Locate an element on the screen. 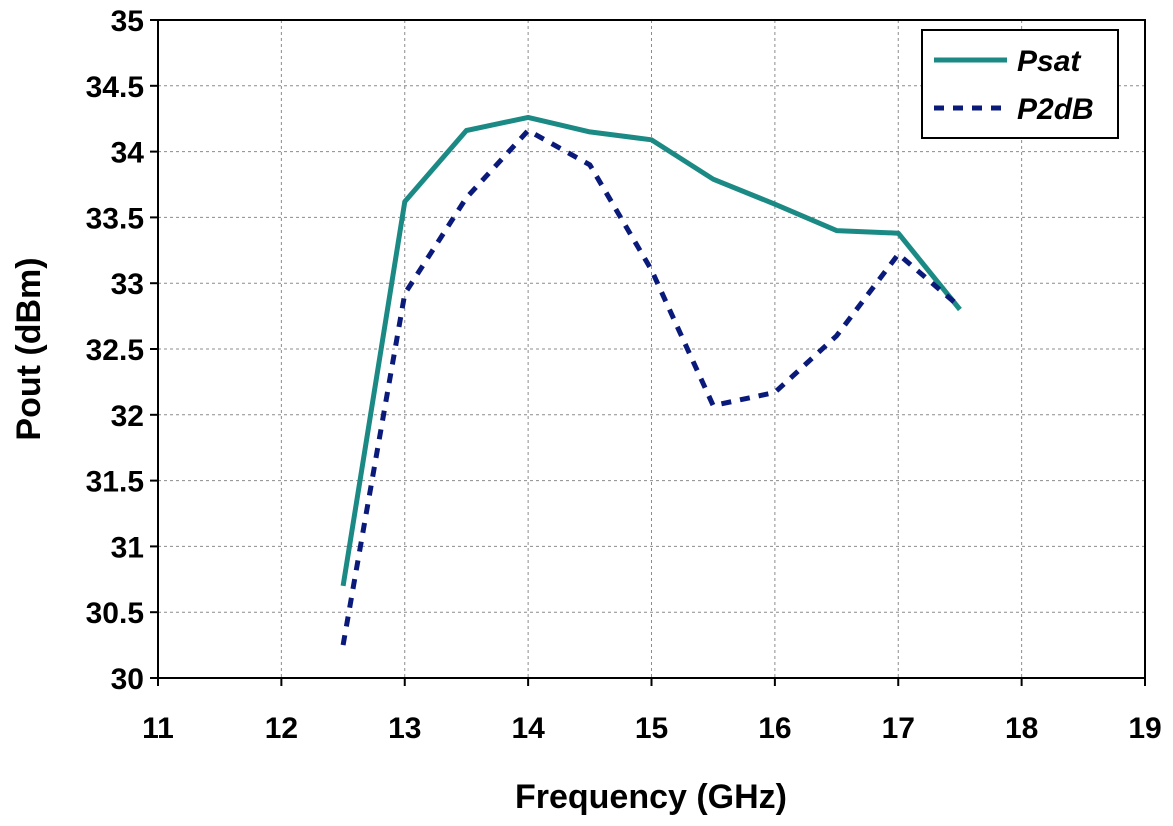  y-tick-label: 35 is located at coordinates (127, 21).